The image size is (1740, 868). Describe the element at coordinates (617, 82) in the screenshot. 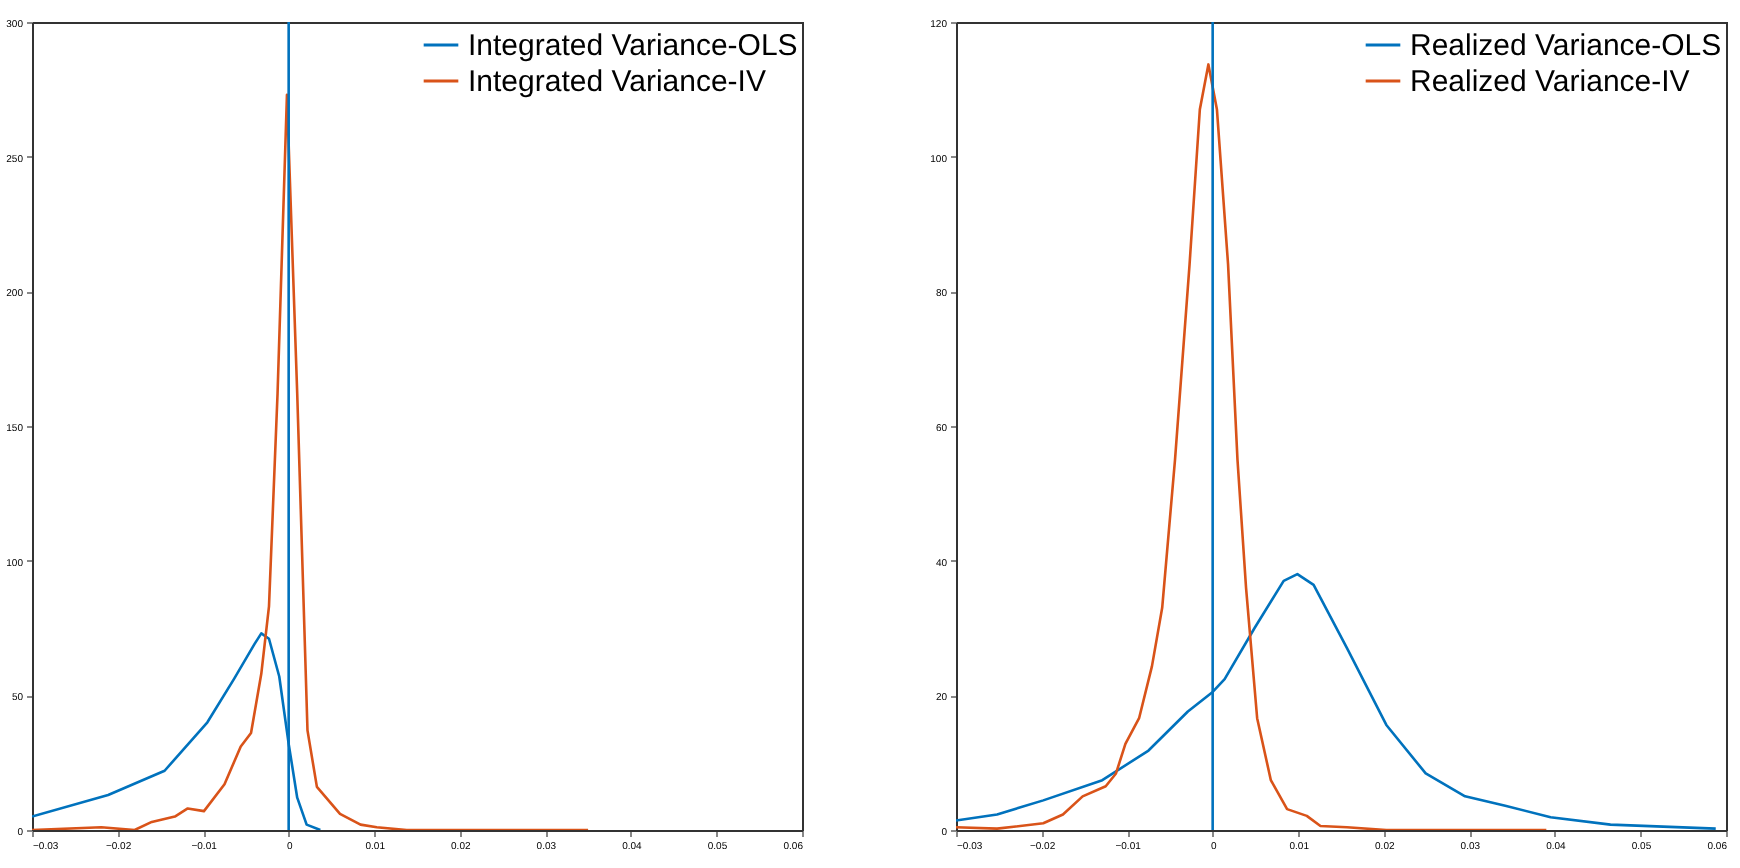

I see `legend-label: Integrated Variance-IV` at that location.